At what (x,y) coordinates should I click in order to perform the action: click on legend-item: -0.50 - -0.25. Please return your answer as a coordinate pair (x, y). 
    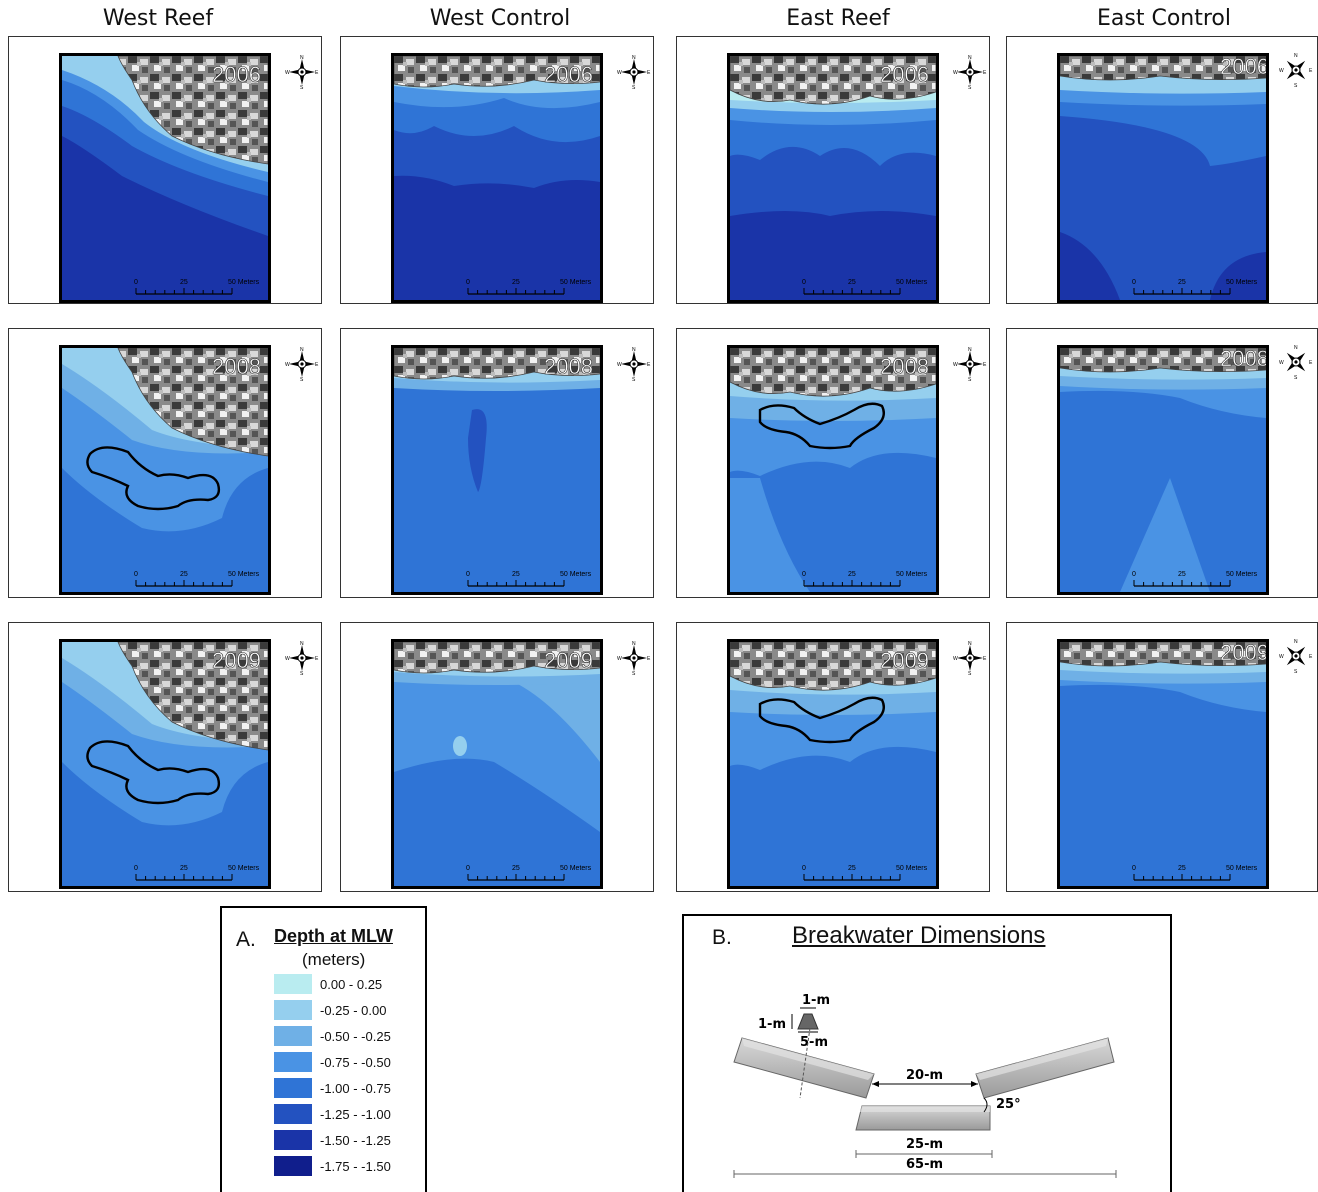
    Looking at the image, I should click on (332, 1036).